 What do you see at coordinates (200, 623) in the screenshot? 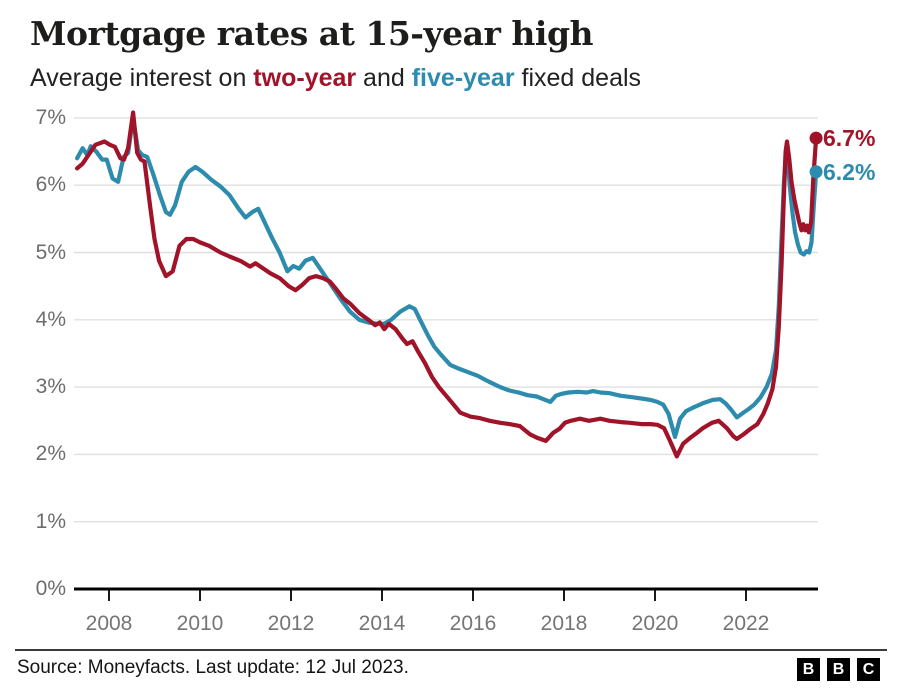
I see `x-axis-label-2010: 2010` at bounding box center [200, 623].